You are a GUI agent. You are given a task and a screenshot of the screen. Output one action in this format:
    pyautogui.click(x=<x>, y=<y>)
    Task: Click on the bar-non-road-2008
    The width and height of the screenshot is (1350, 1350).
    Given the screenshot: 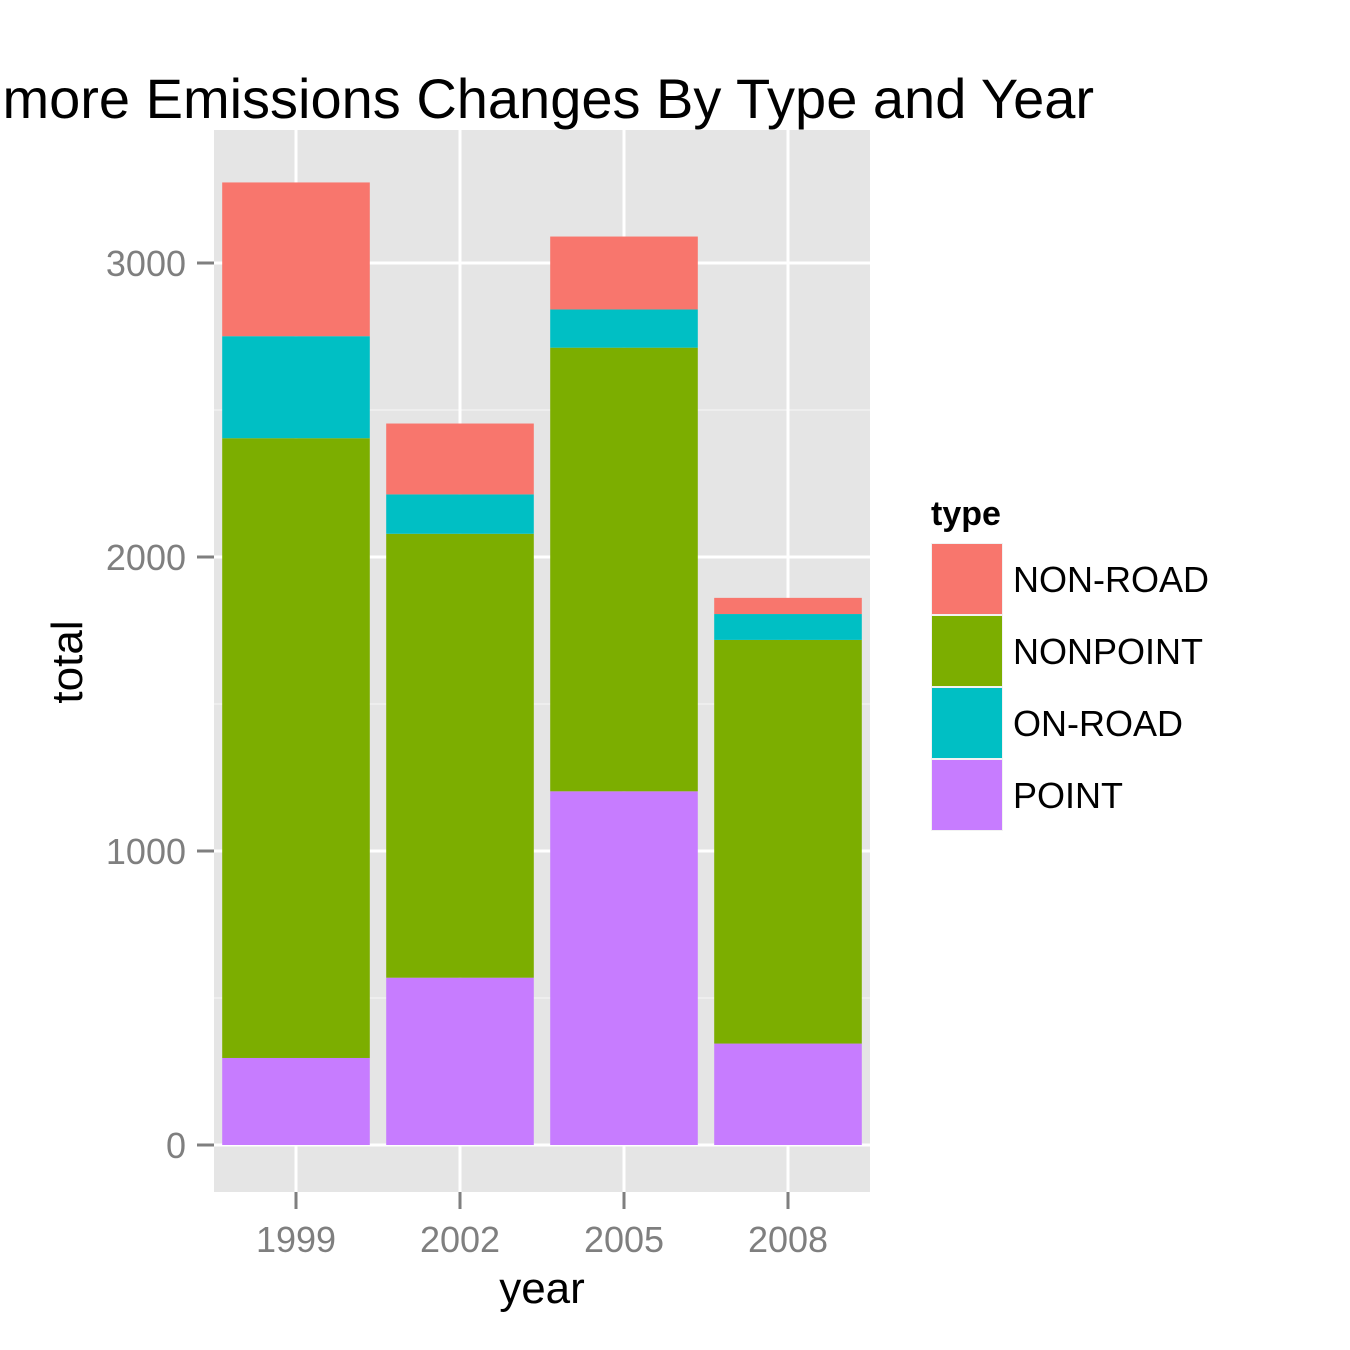 What is the action you would take?
    pyautogui.click(x=788, y=606)
    